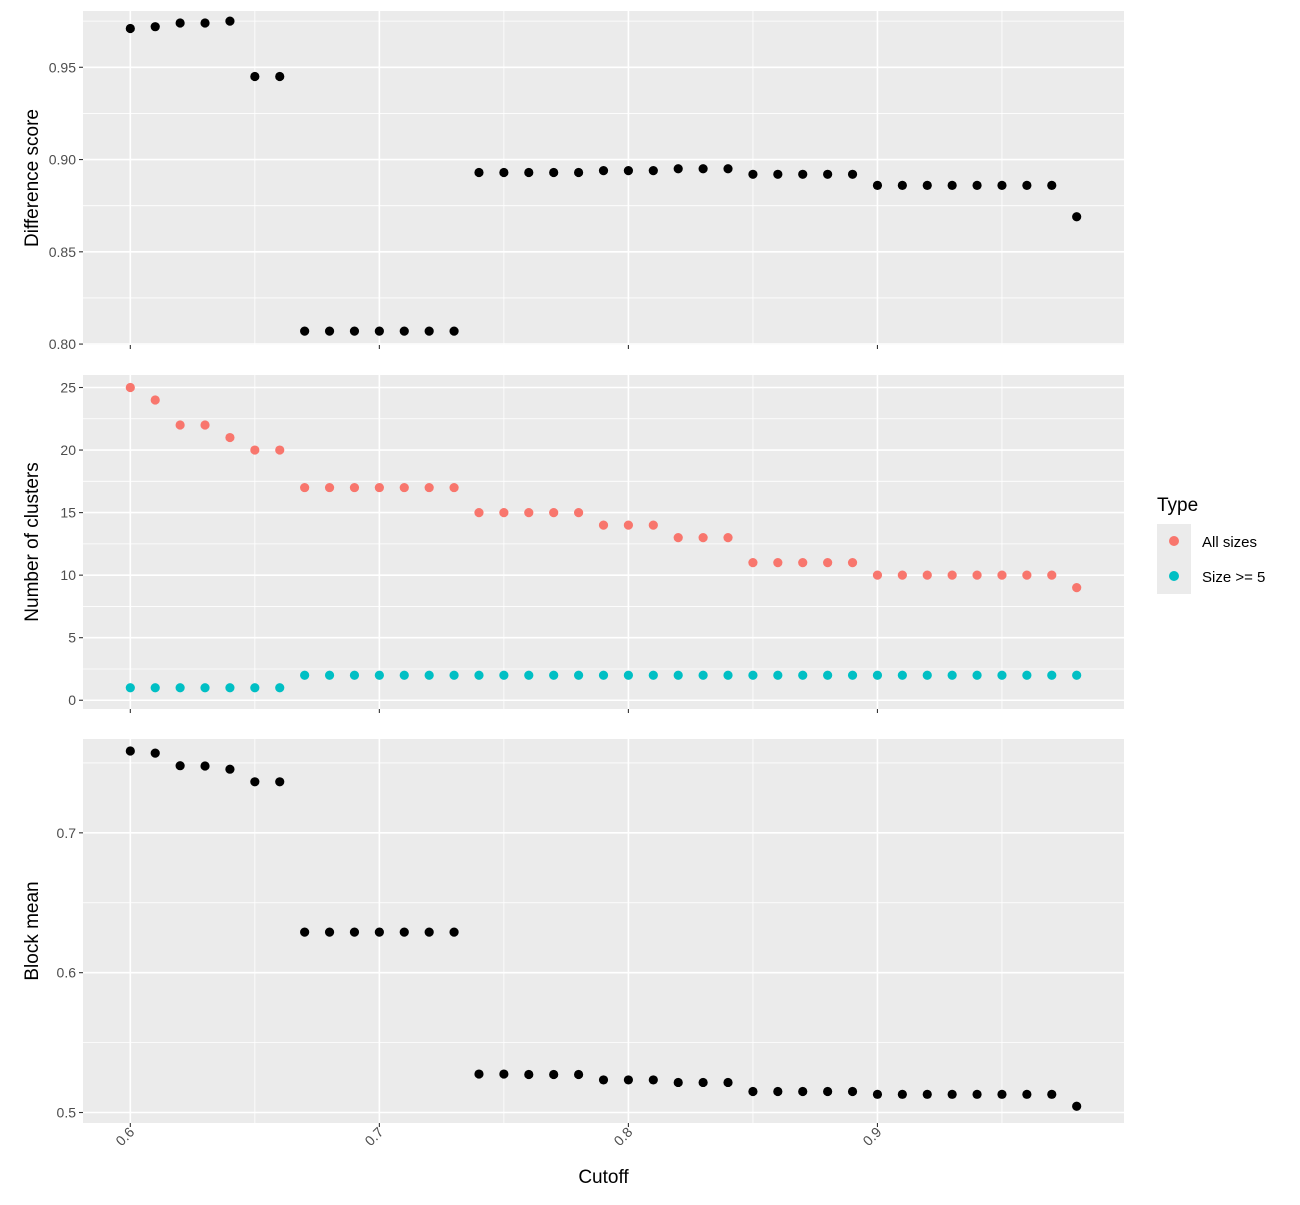  Describe the element at coordinates (67, 1113) in the screenshot. I see `y-tick-label: 0.5` at that location.